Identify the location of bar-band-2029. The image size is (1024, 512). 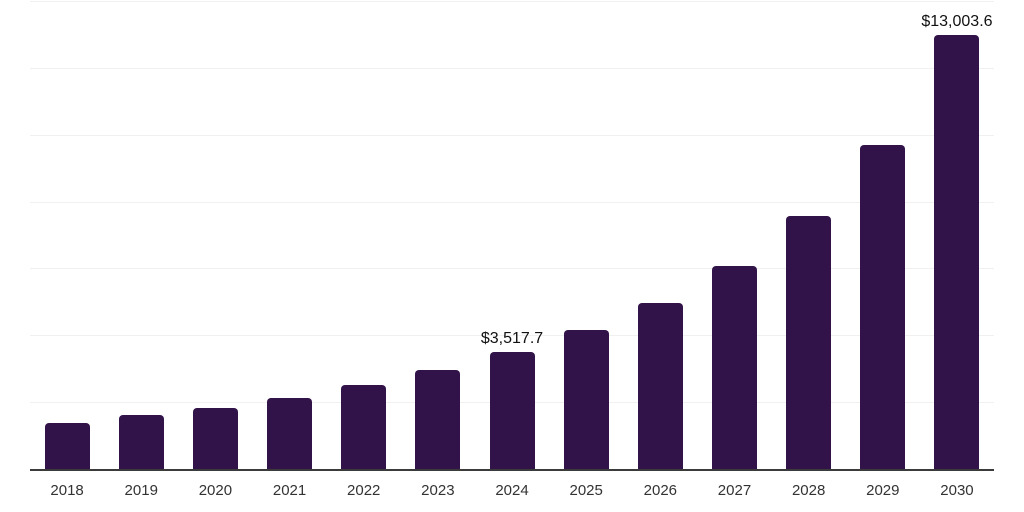
(883, 236).